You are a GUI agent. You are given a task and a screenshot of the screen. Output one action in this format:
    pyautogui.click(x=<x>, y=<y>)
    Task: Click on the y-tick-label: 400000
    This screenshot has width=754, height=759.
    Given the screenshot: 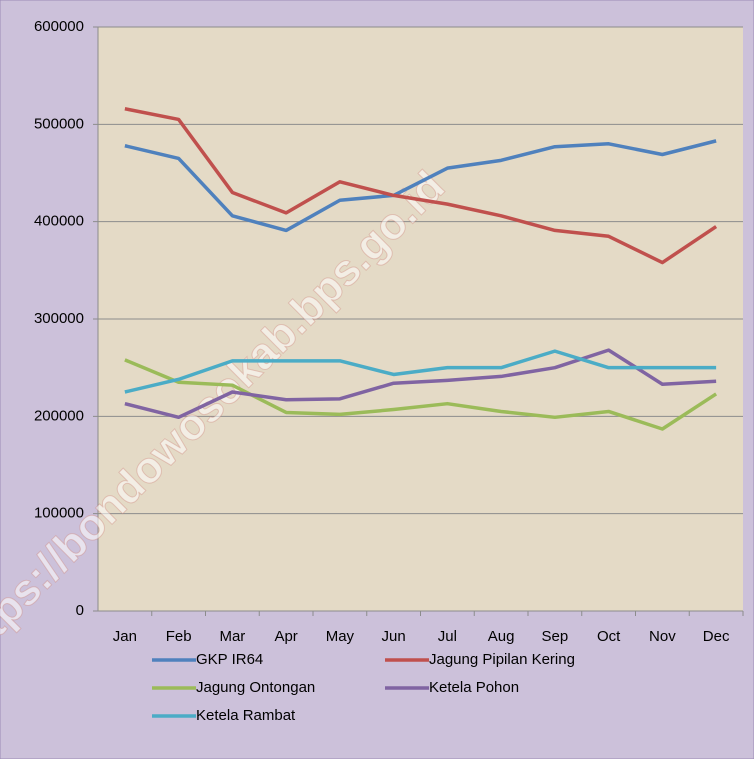 What is the action you would take?
    pyautogui.click(x=59, y=221)
    